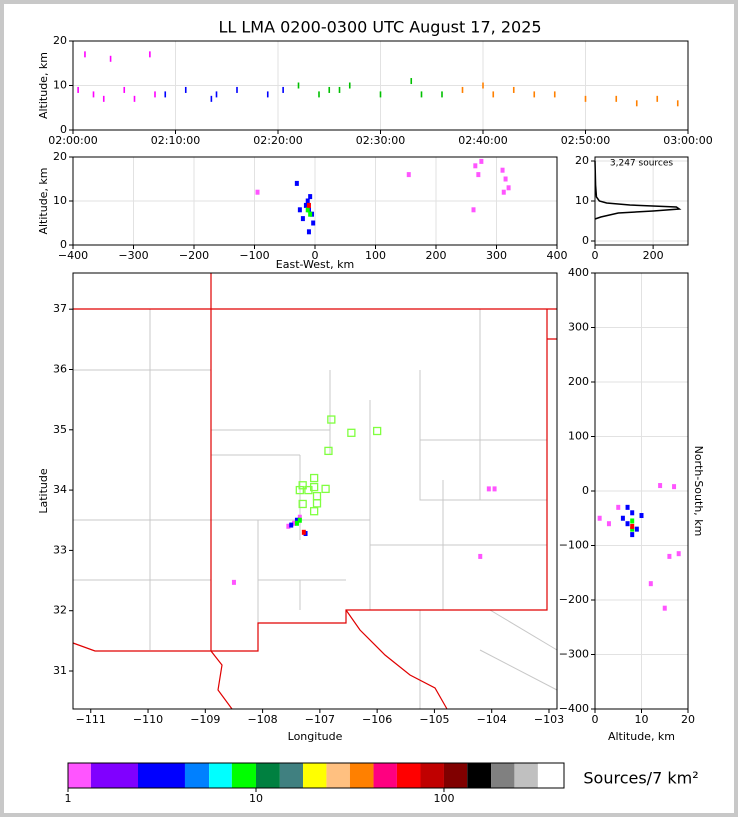 This screenshot has width=738, height=817. Describe the element at coordinates (315, 264) in the screenshot. I see `x-axis-label: East-West, km` at that location.